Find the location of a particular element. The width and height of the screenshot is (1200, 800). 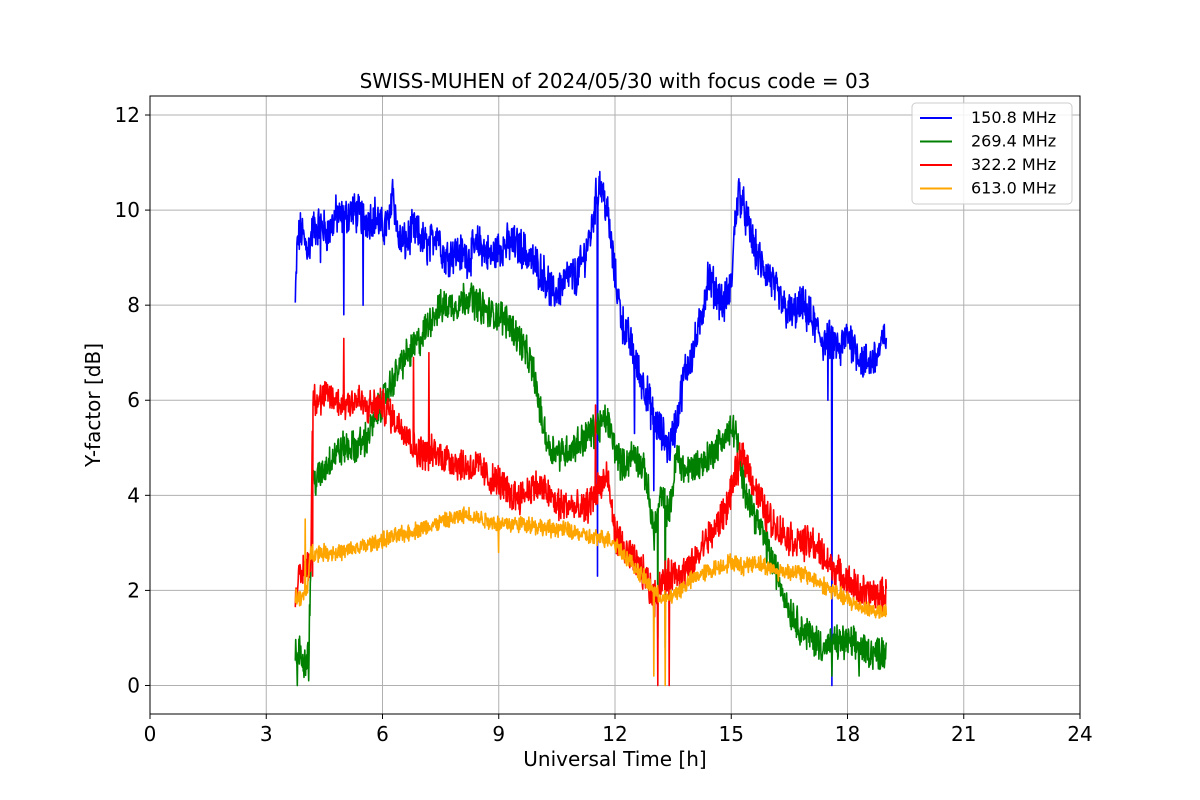

y-tick-label: 6 is located at coordinates (133, 400).